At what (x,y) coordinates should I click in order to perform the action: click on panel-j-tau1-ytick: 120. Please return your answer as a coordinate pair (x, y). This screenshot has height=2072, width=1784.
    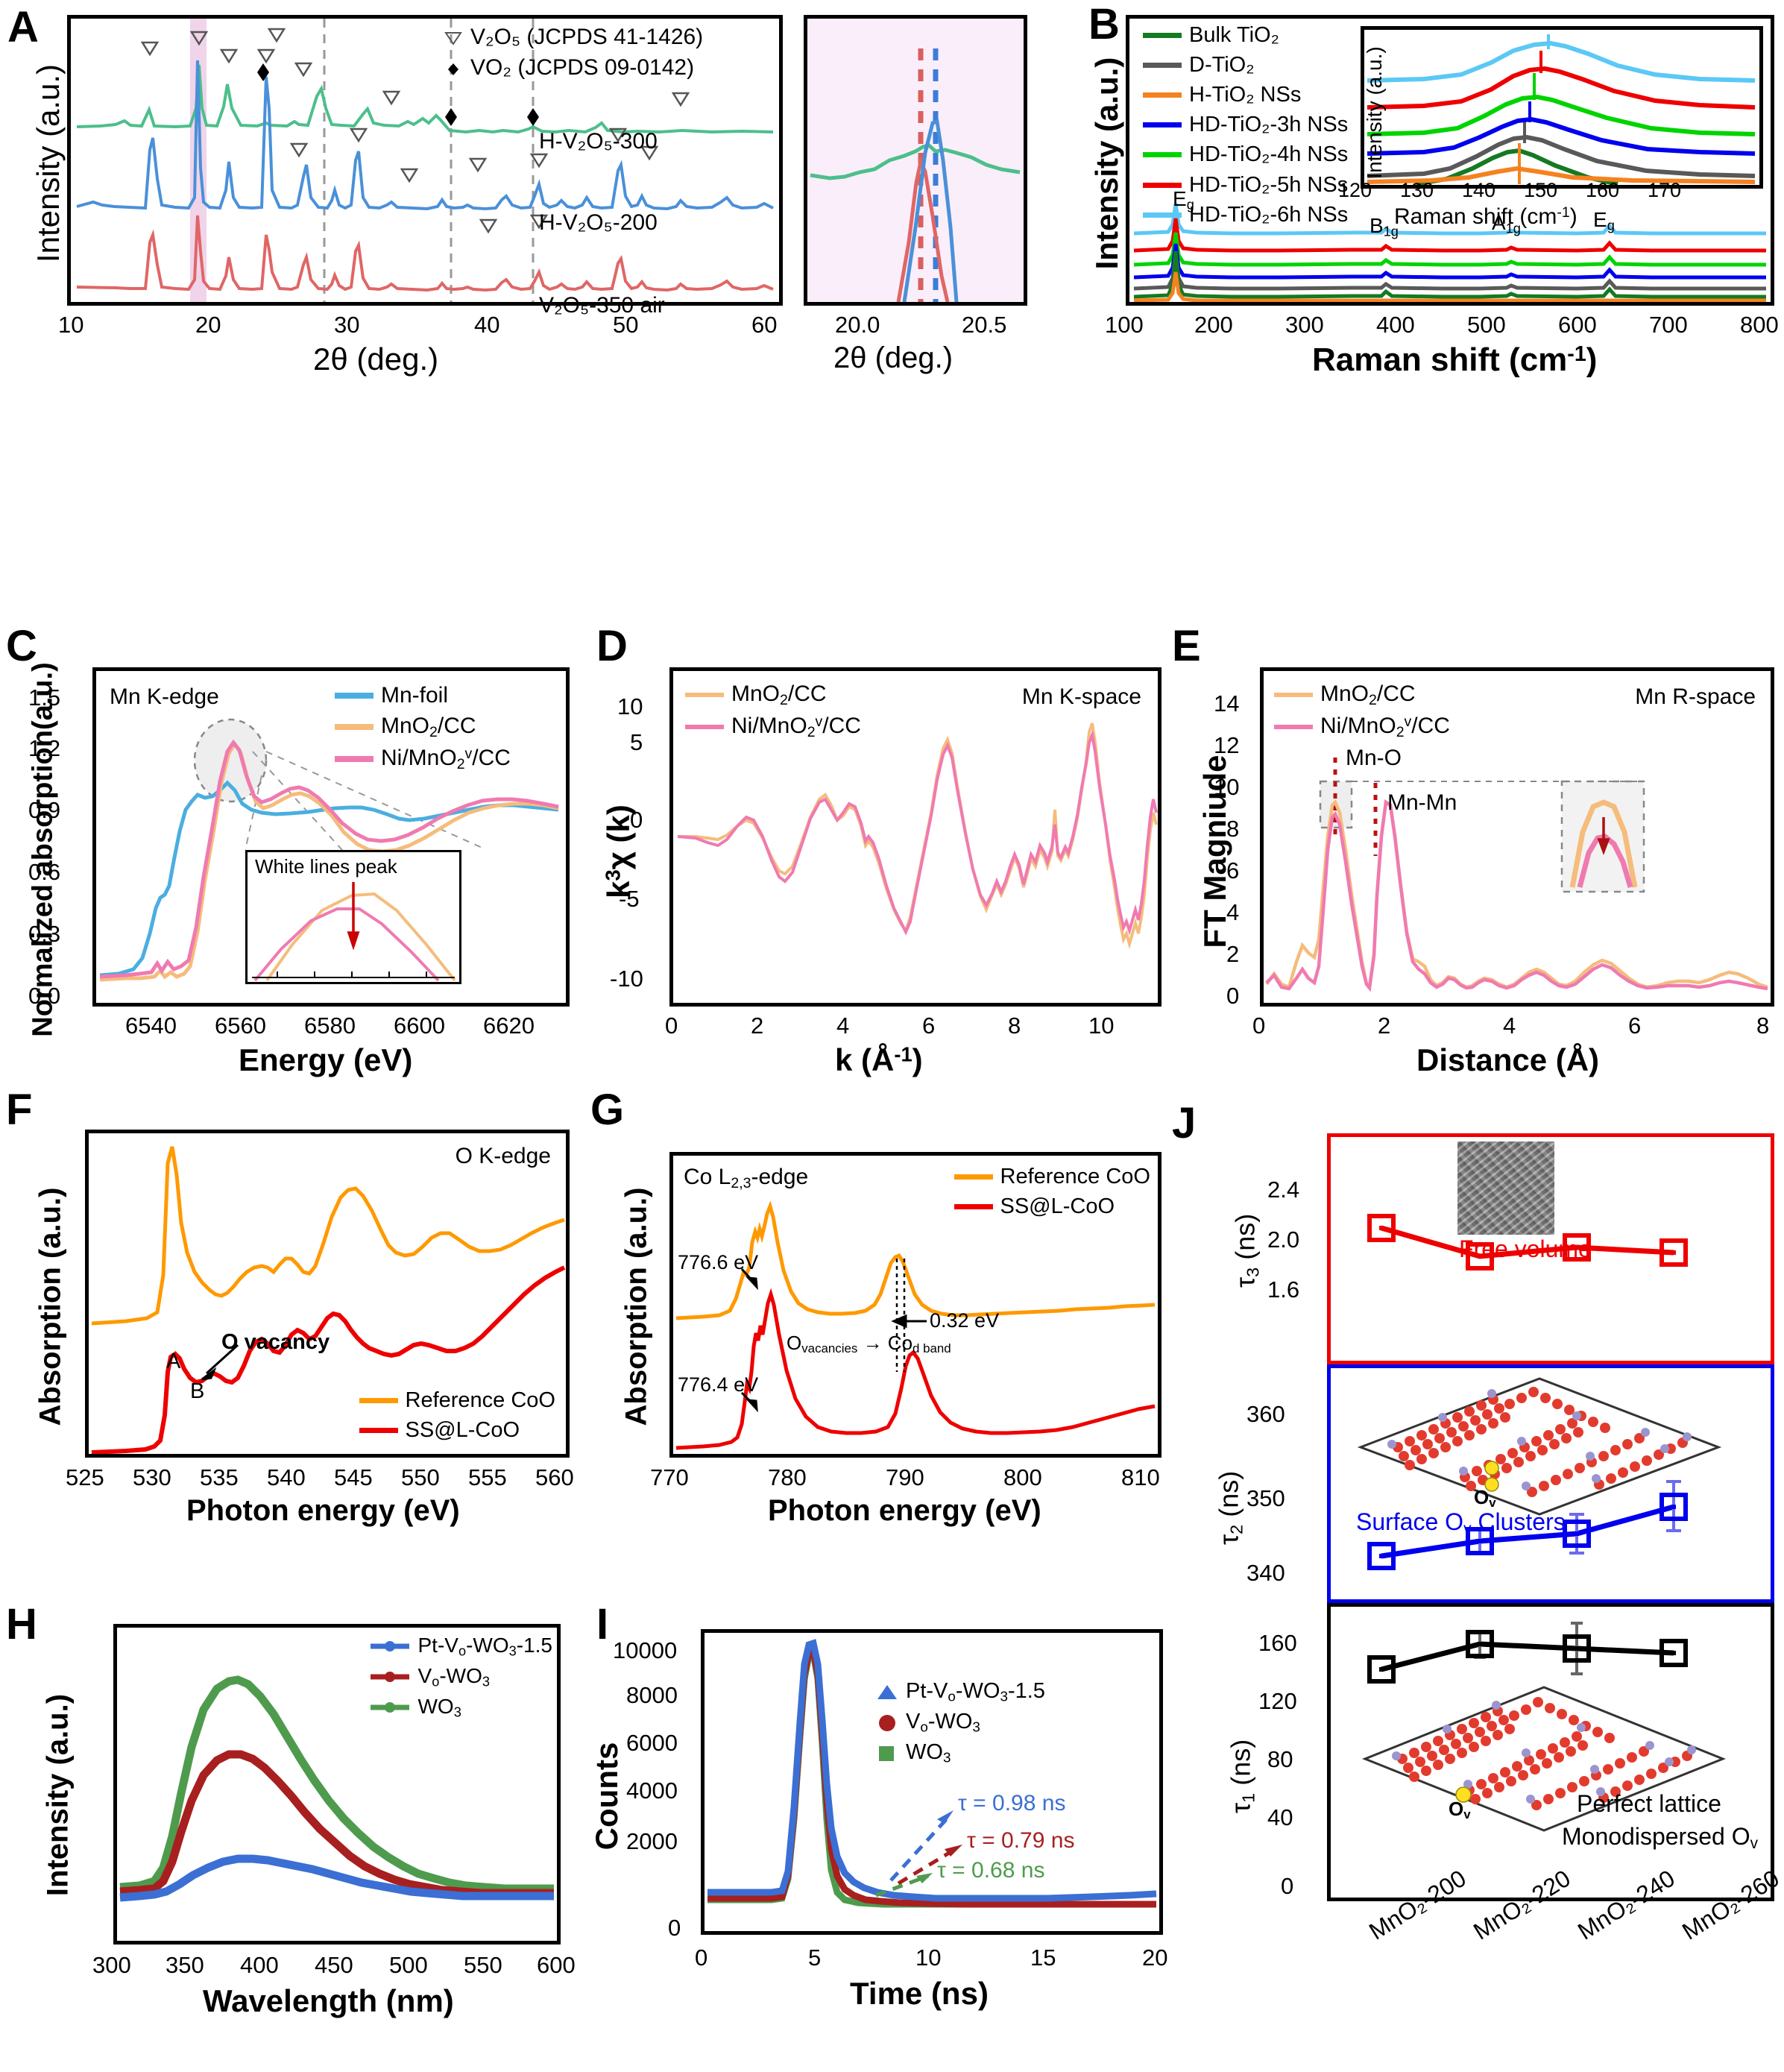
    Looking at the image, I should click on (1277, 1701).